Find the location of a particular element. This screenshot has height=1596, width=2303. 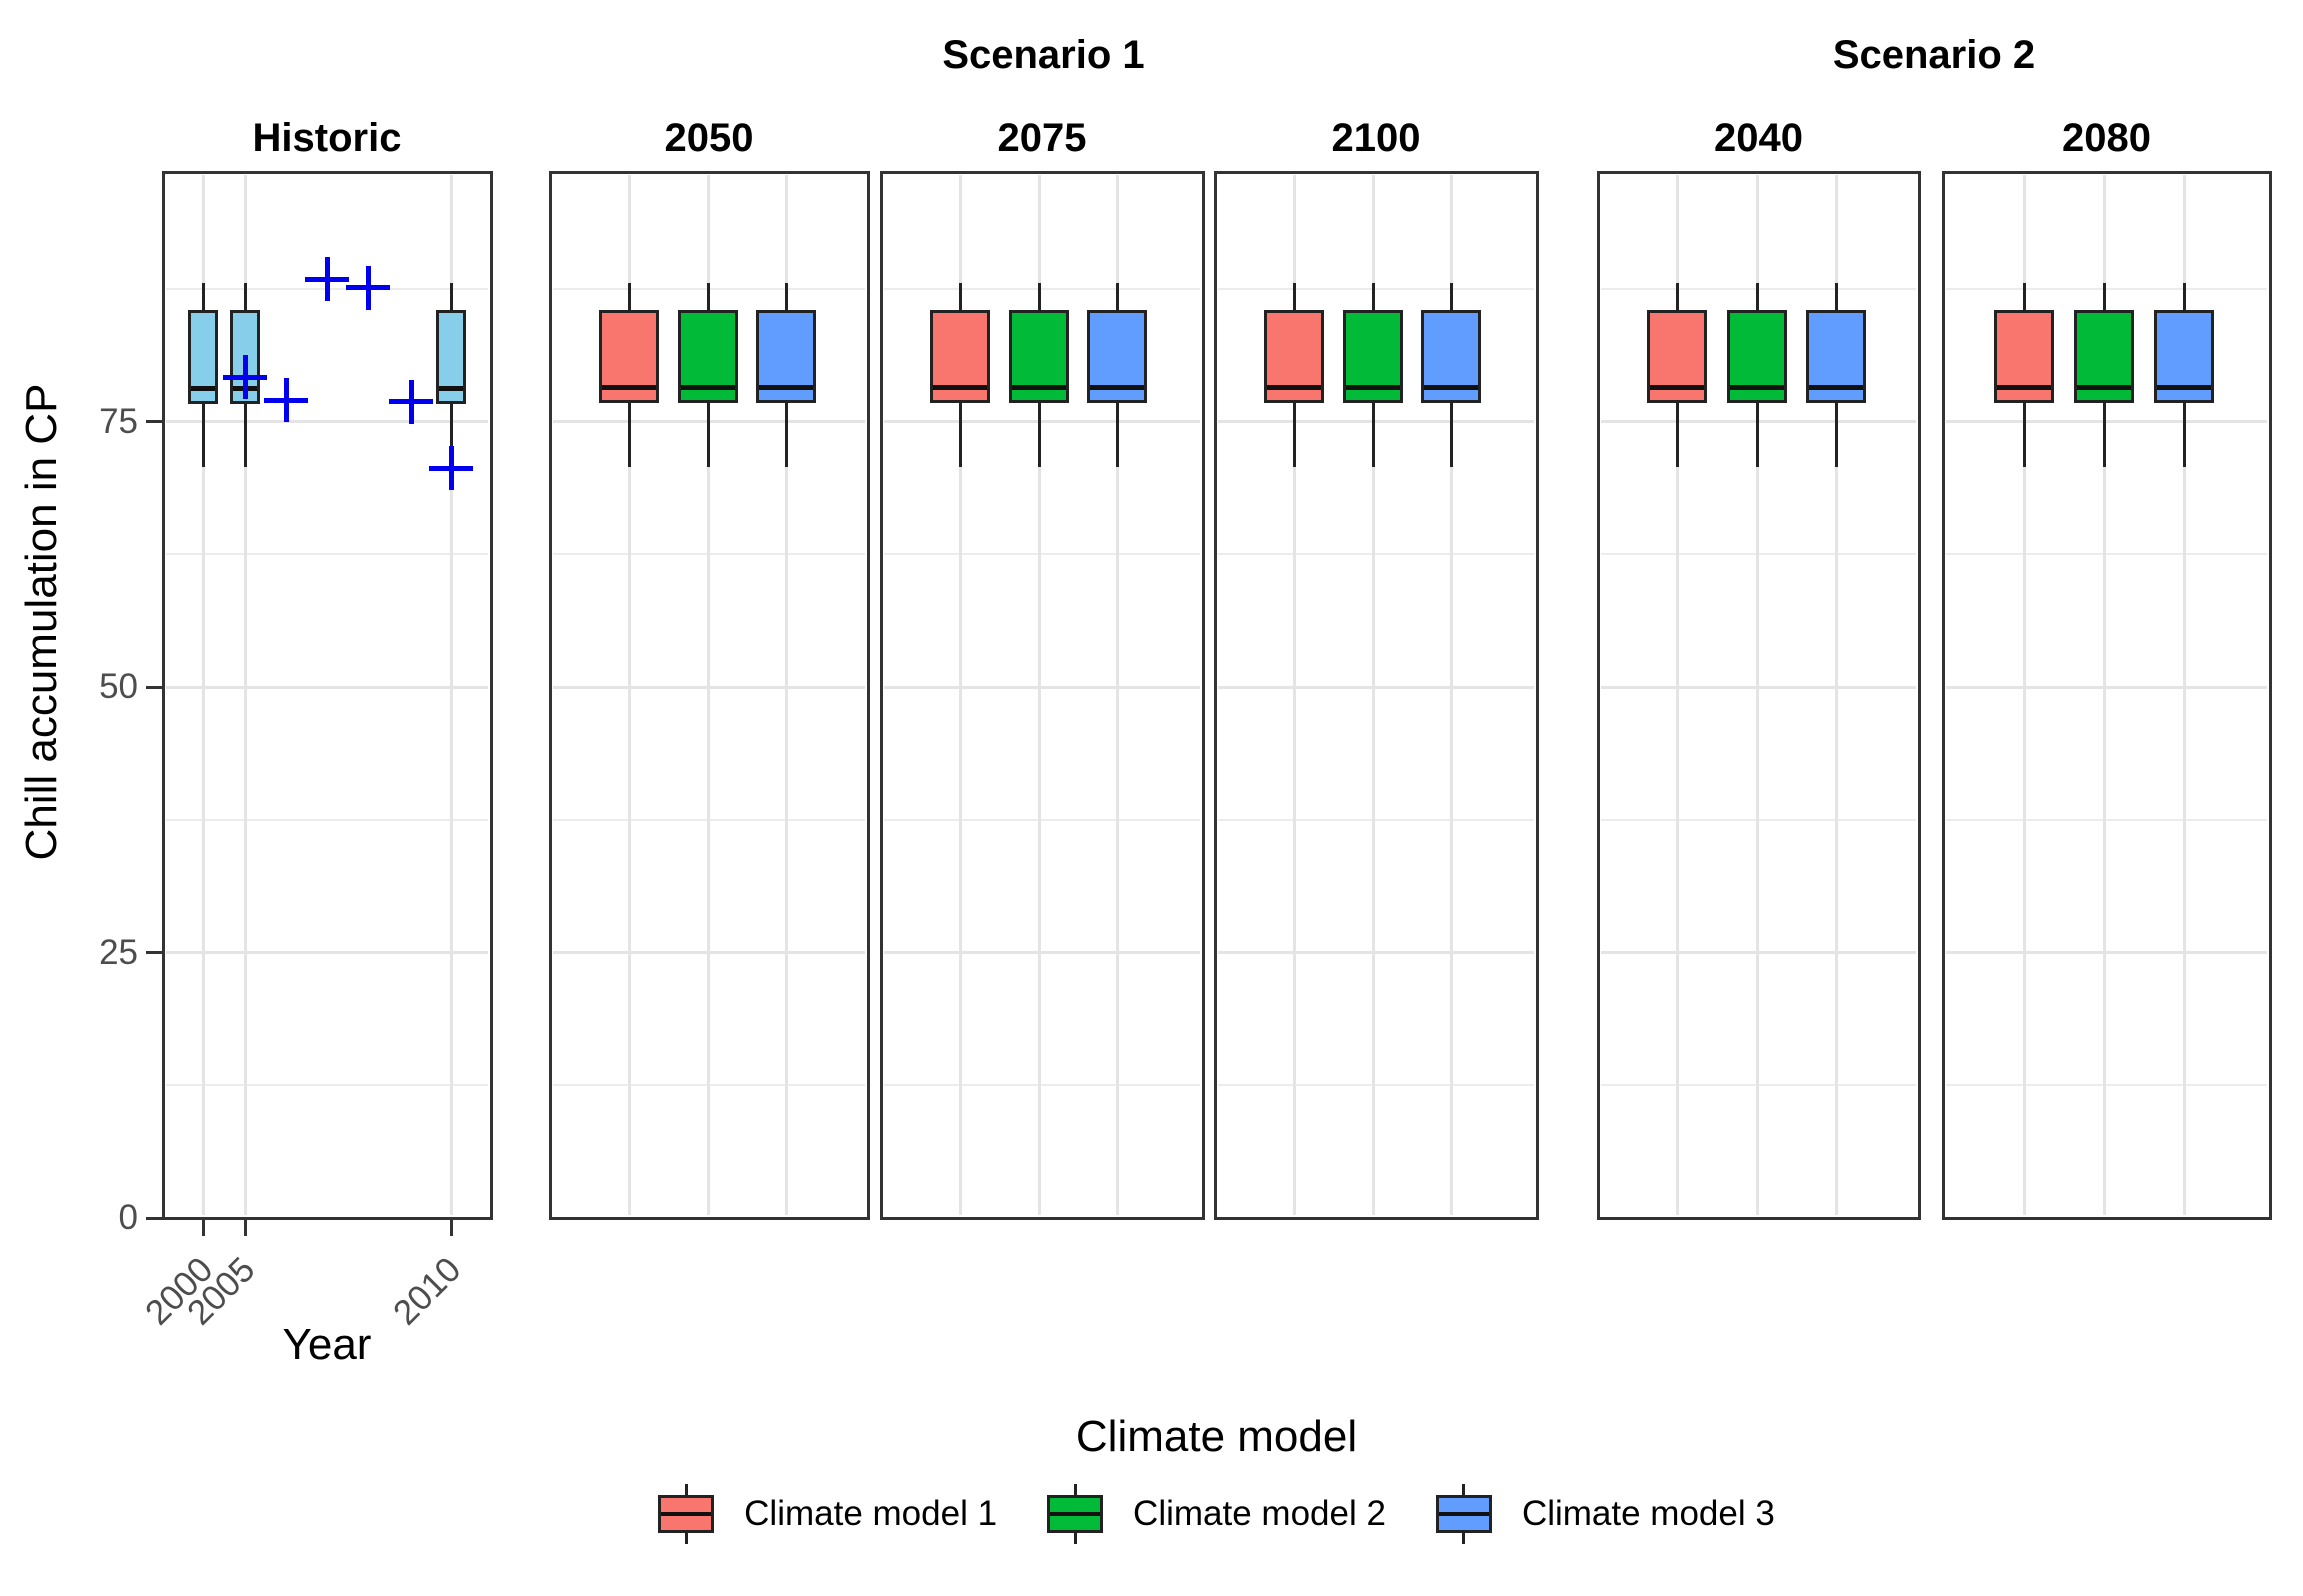

strip-group-label-scenario-1: Scenario 1 is located at coordinates (1043, 55).